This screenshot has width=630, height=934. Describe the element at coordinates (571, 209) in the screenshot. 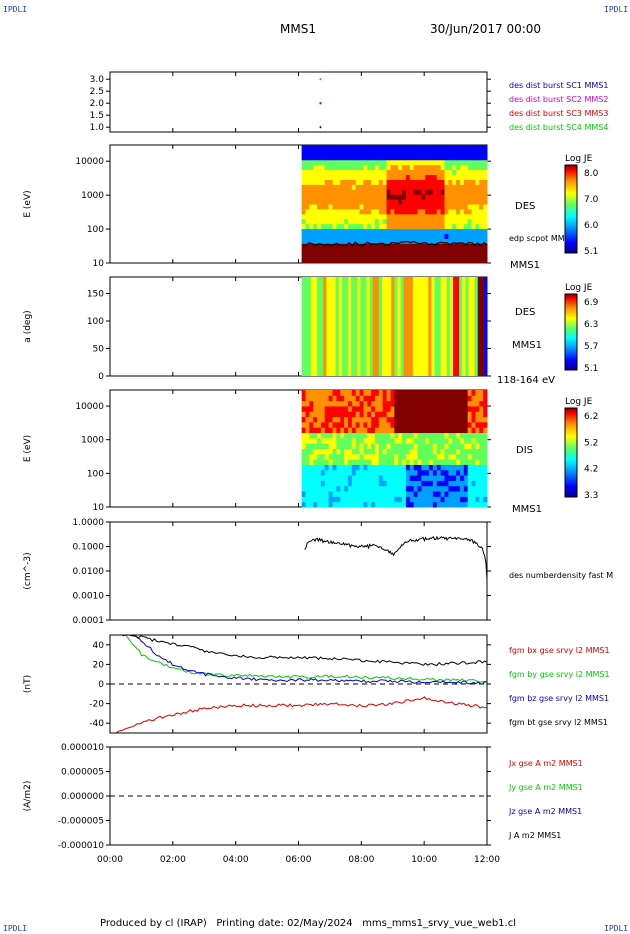

I see `colorbar` at that location.